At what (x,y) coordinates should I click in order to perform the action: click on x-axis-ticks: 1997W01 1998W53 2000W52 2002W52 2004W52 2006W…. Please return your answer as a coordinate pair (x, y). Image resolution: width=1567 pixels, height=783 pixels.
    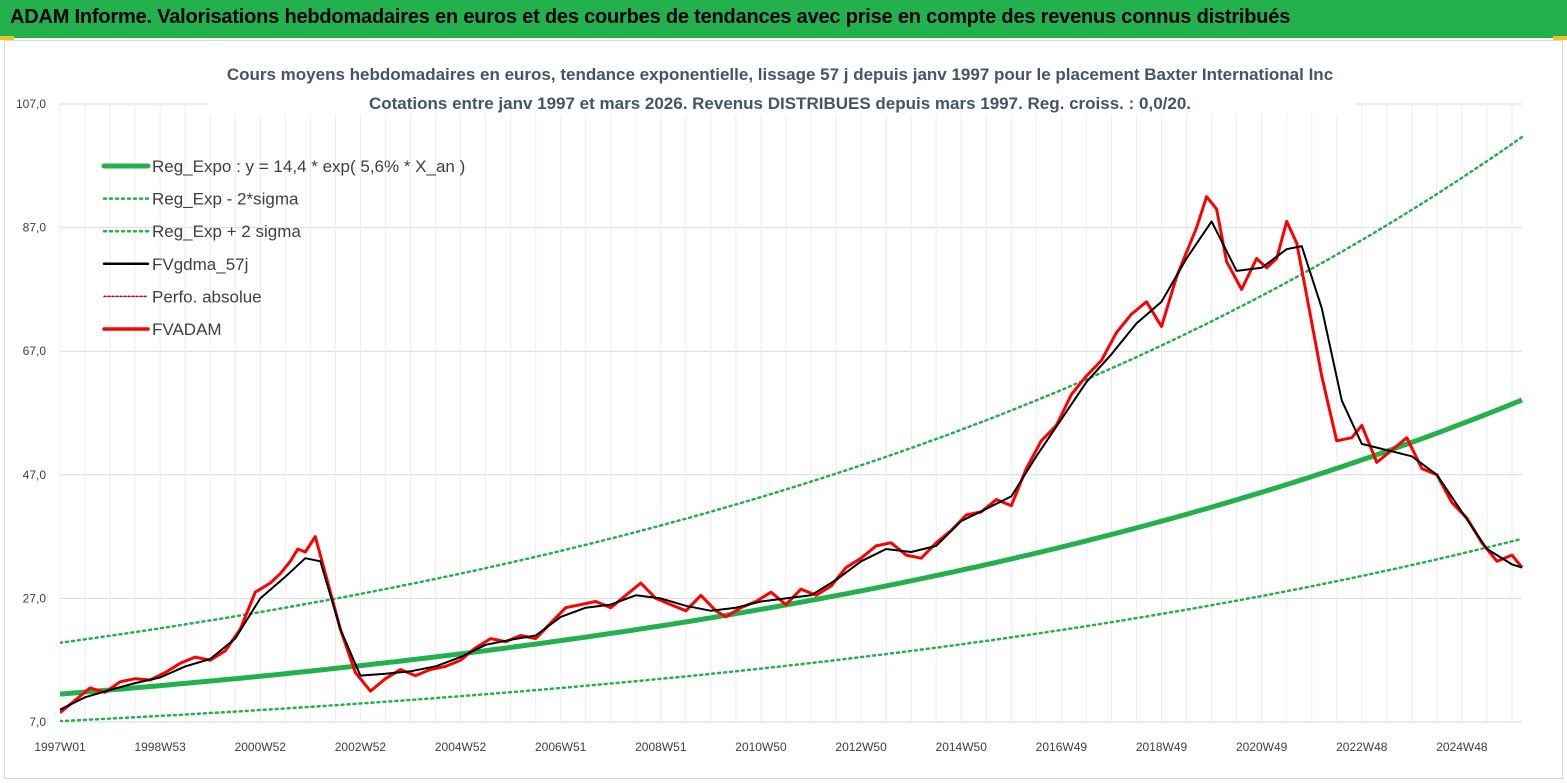
    Looking at the image, I should click on (761, 747).